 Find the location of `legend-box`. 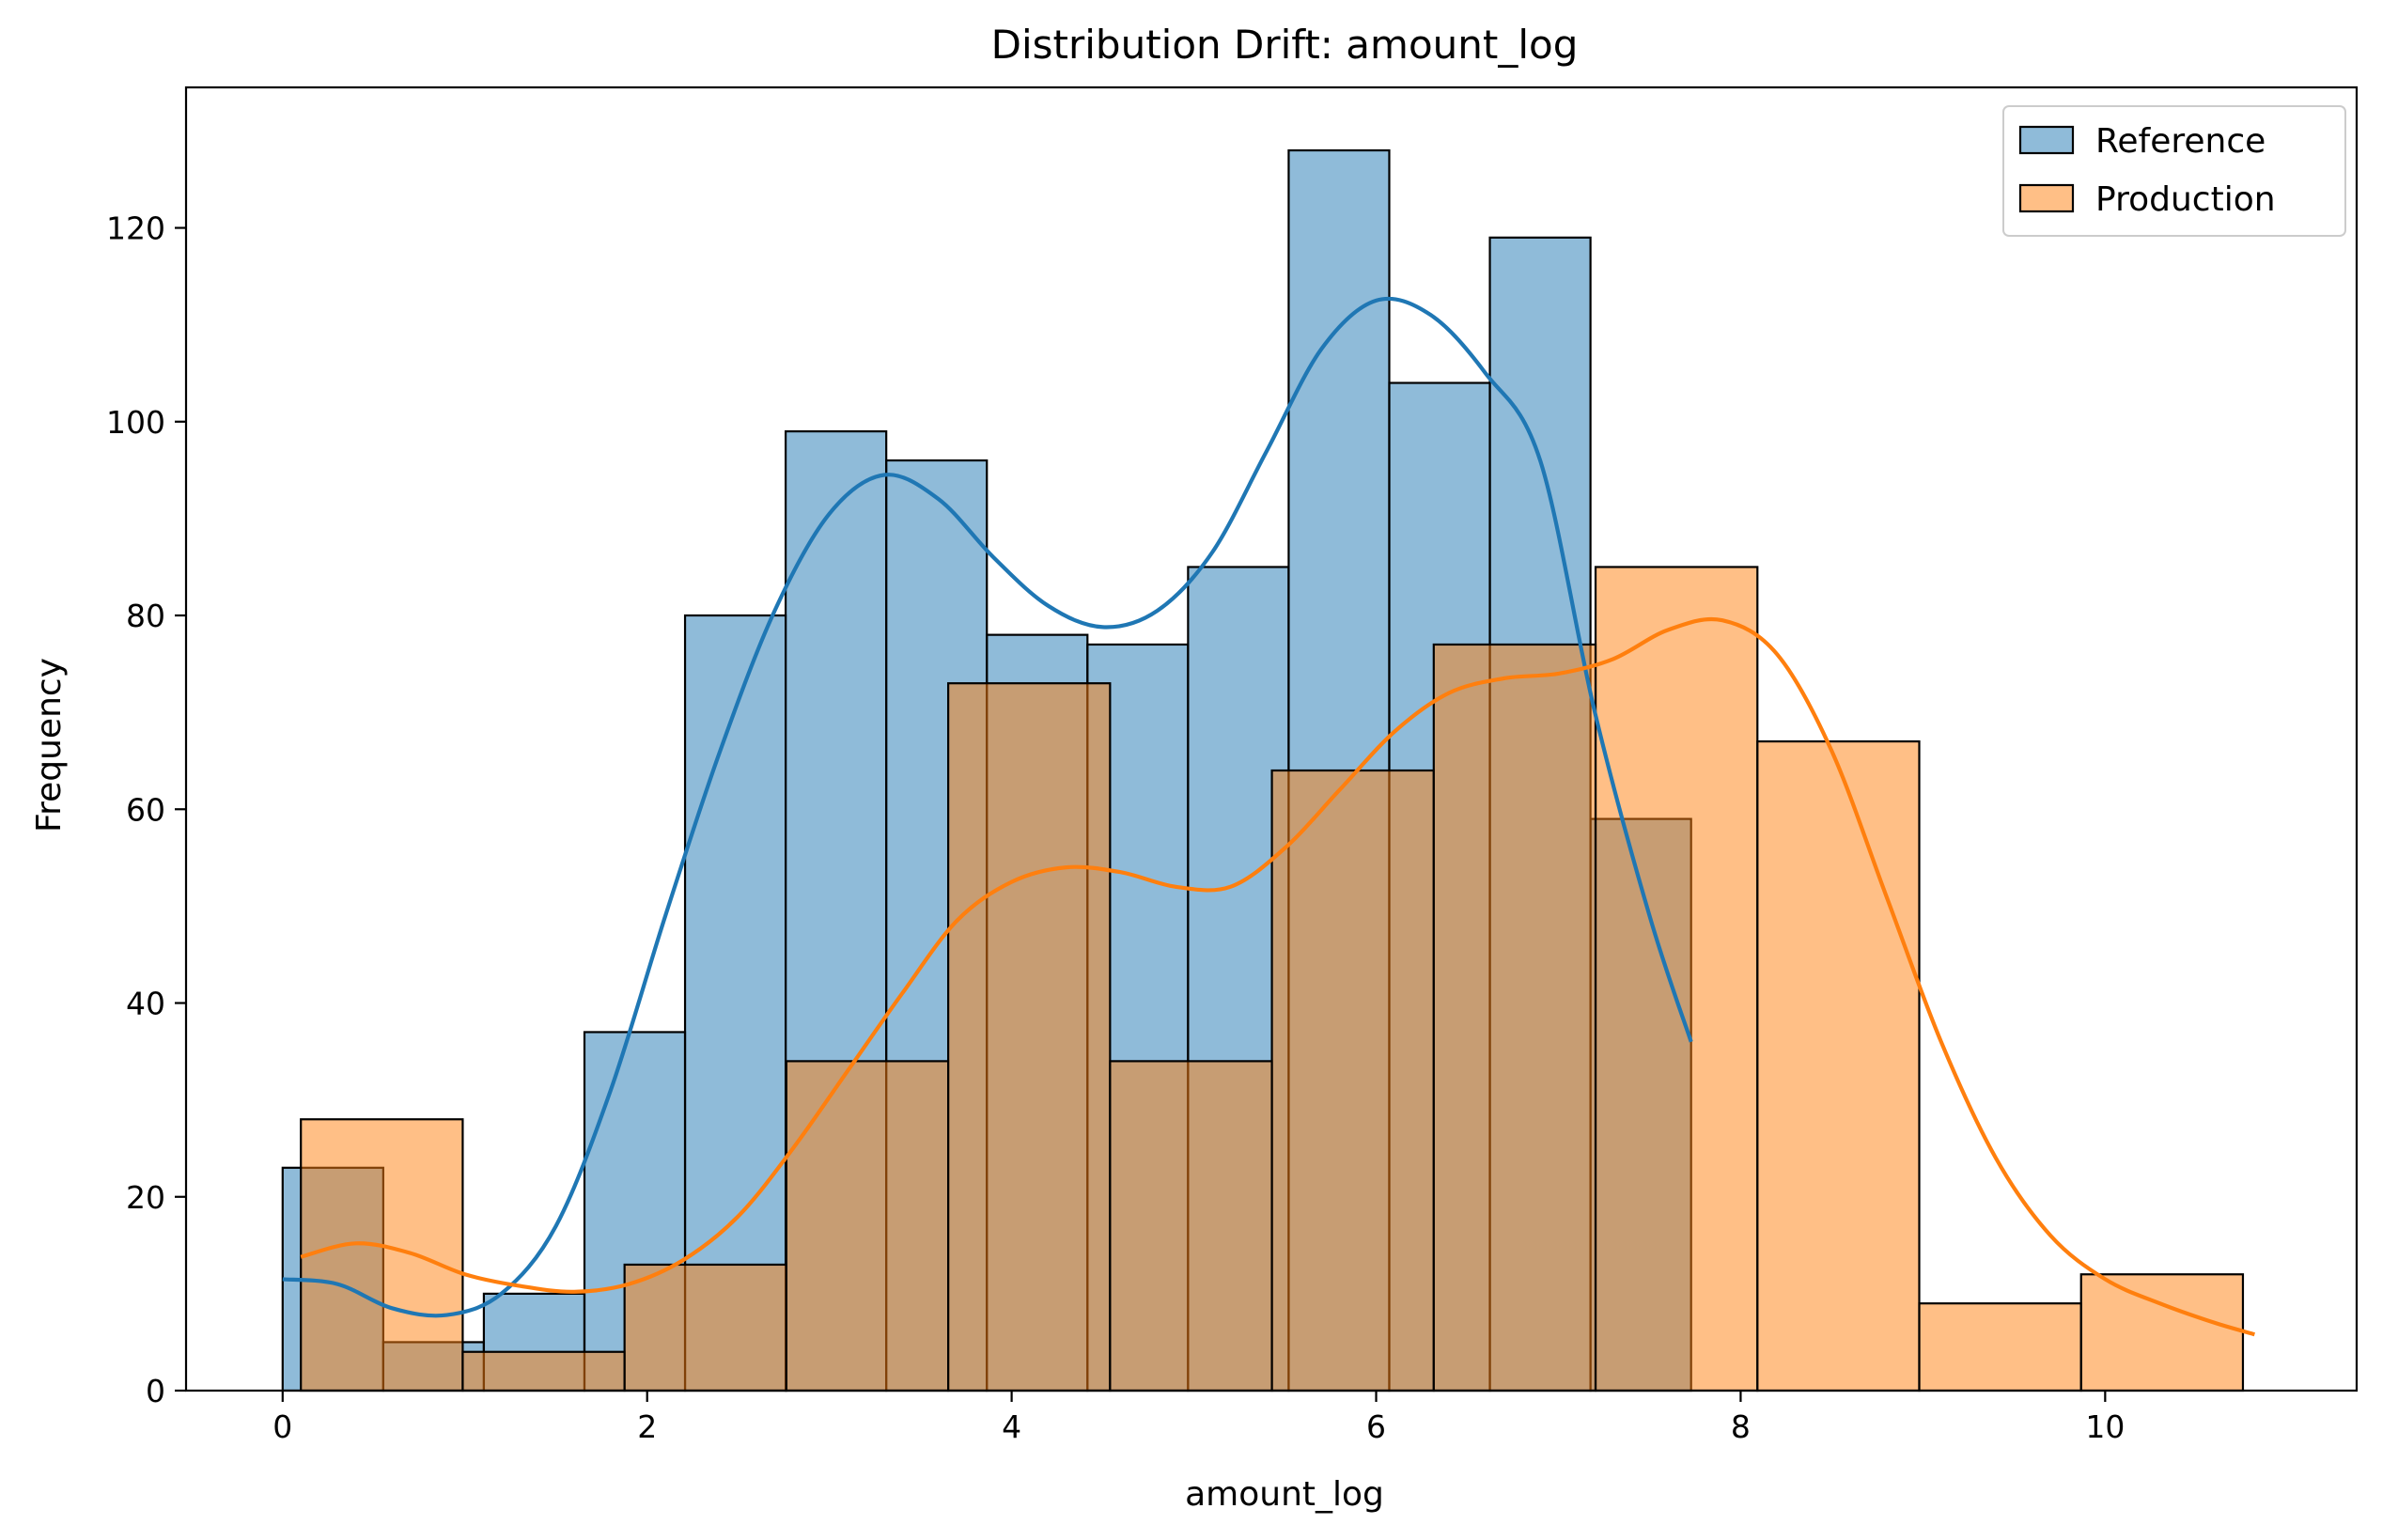

legend-box is located at coordinates (2174, 171).